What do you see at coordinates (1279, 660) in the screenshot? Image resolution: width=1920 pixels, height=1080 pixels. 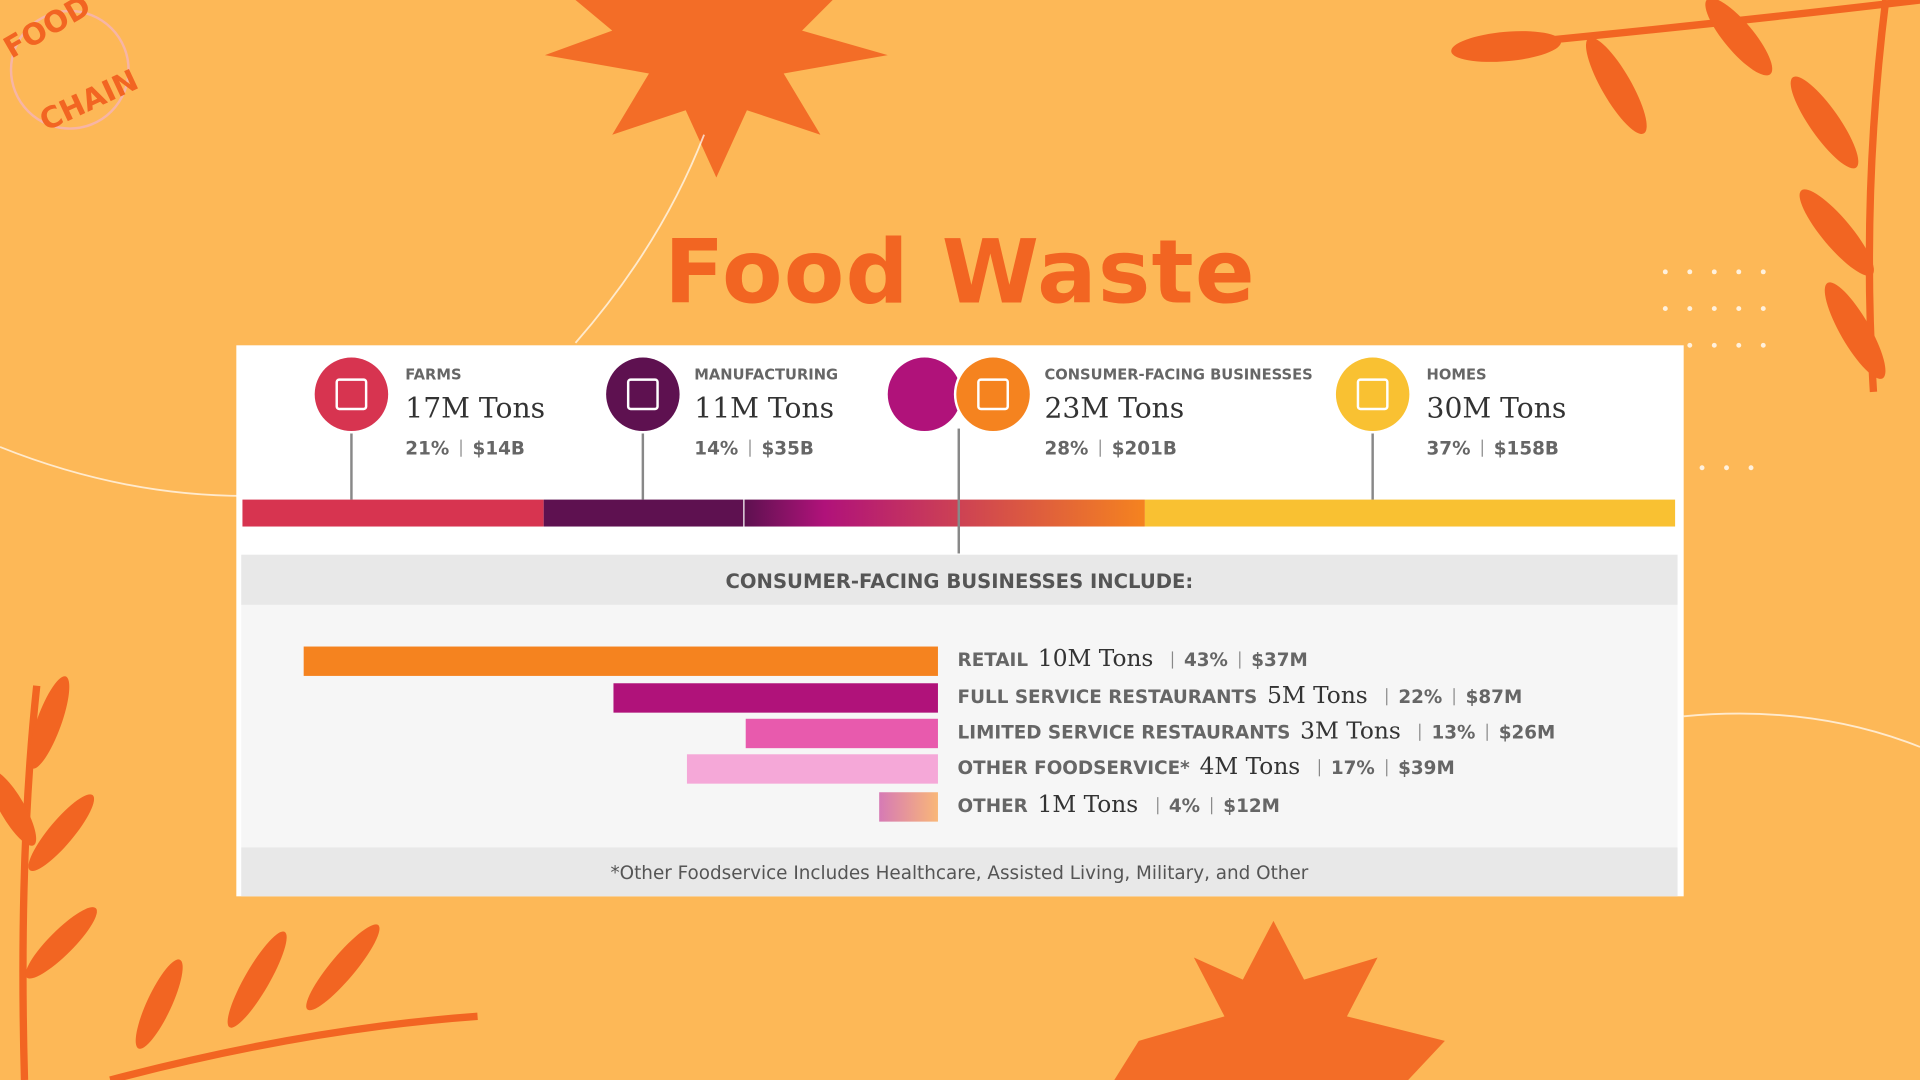 I see `cost: $37M` at bounding box center [1279, 660].